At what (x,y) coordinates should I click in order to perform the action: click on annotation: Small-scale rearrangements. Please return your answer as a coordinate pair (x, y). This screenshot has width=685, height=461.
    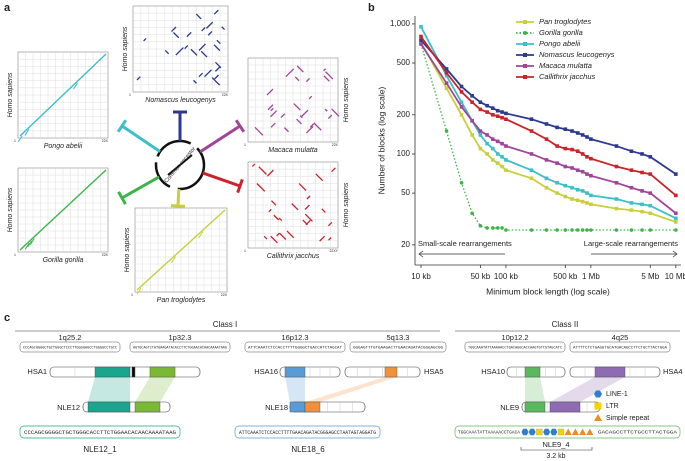
    Looking at the image, I should click on (465, 243).